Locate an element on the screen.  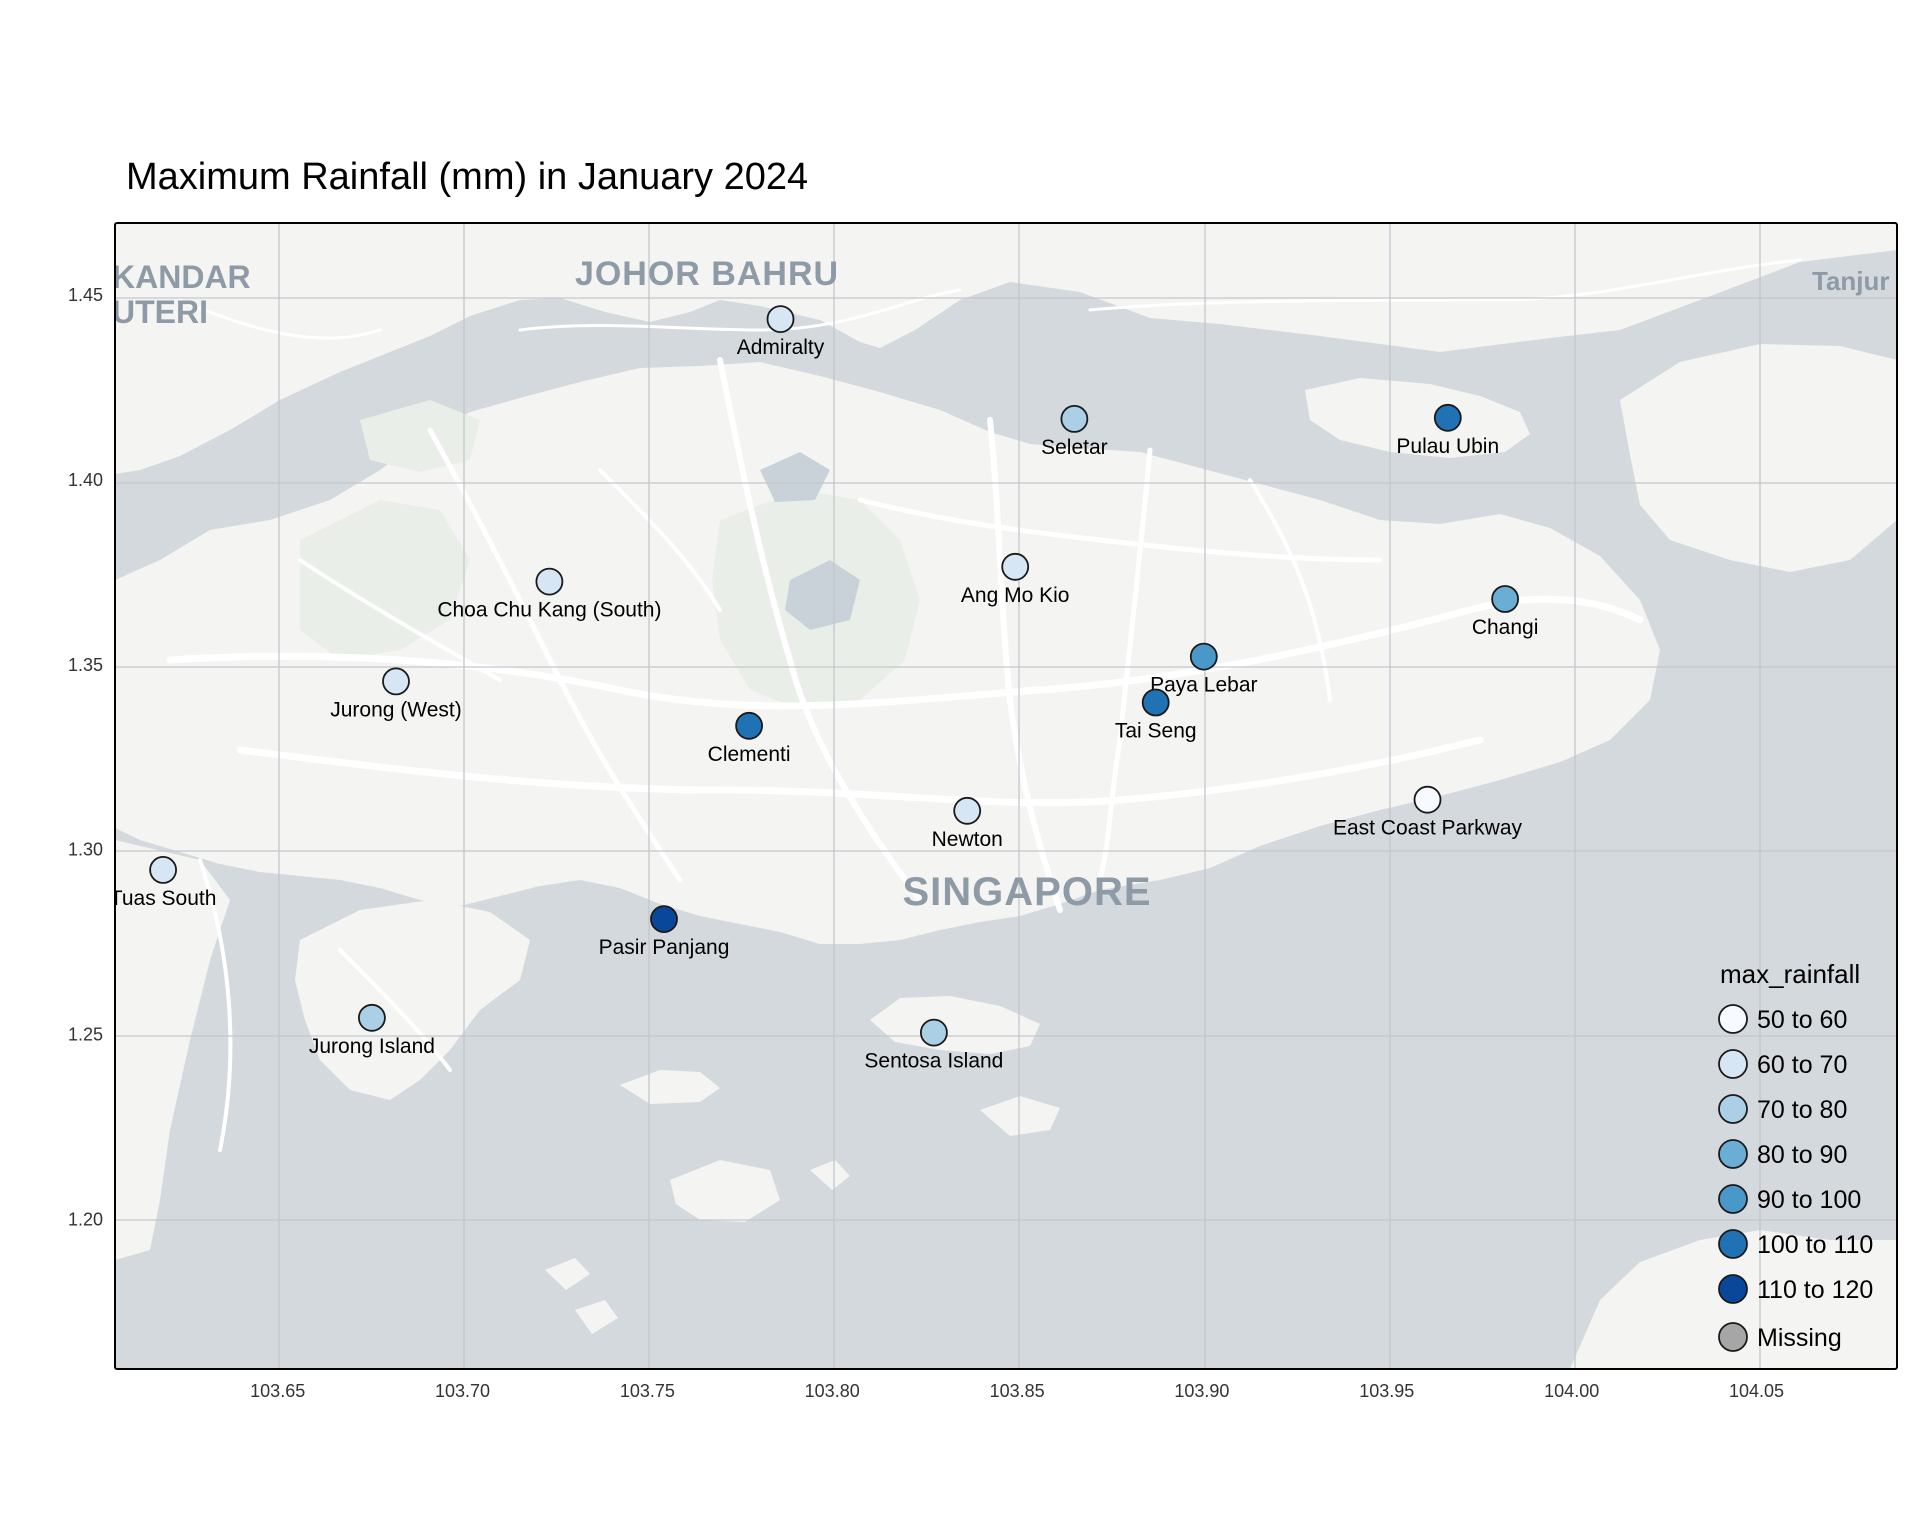
legend-item: 90 to 100 is located at coordinates (1789, 1199).